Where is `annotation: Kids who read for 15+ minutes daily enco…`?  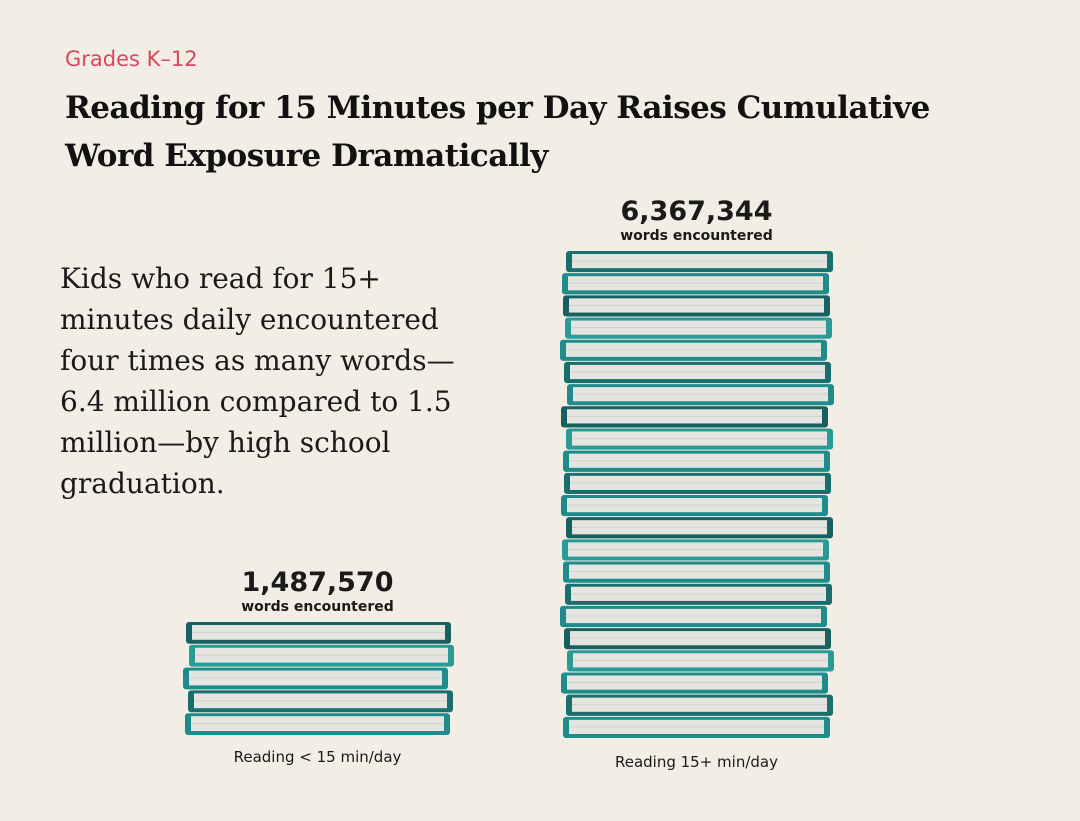
annotation: Kids who read for 15+ minutes daily enco… is located at coordinates (257, 381).